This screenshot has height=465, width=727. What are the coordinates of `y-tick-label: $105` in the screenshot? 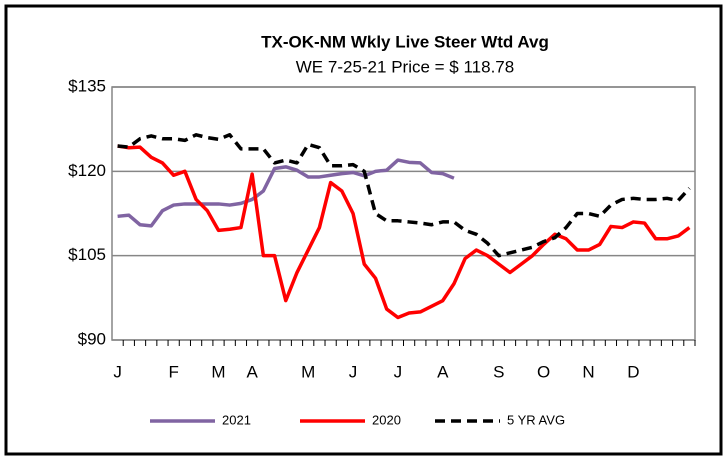 It's located at (87, 254).